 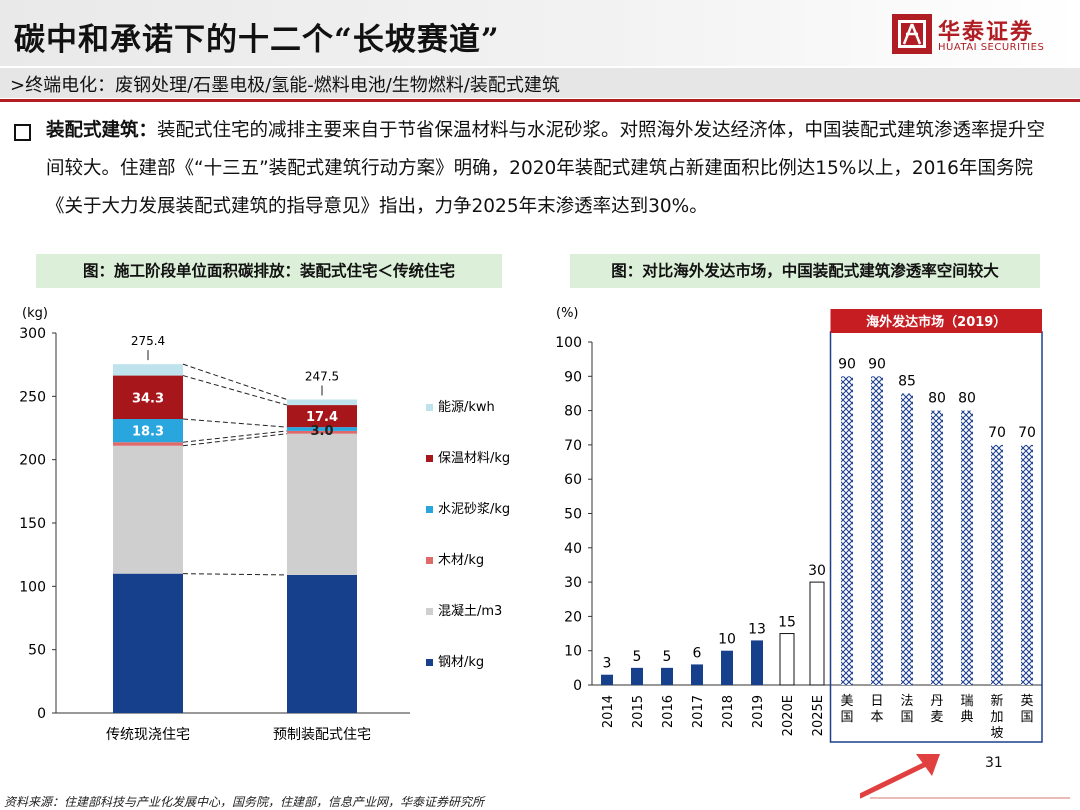 I want to click on bar-value-label: 85, so click(x=907, y=381).